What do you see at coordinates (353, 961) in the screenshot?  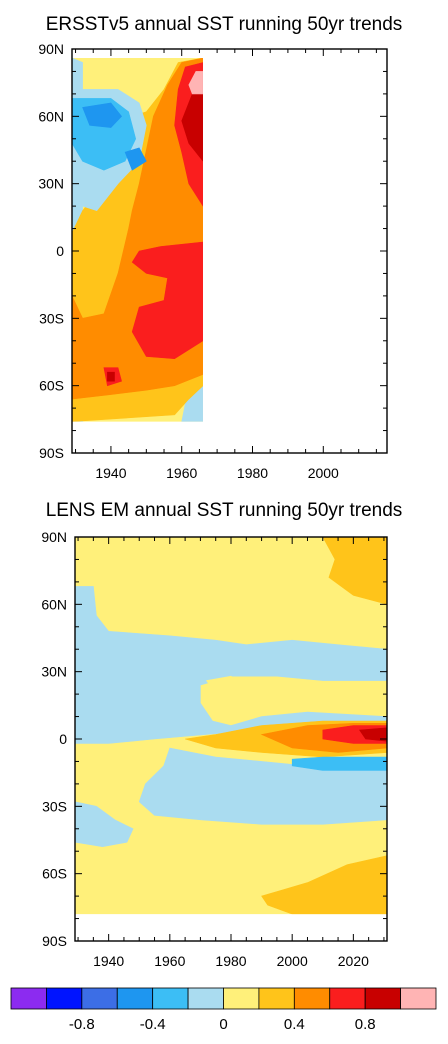 I see `x-tick-label: 2020` at bounding box center [353, 961].